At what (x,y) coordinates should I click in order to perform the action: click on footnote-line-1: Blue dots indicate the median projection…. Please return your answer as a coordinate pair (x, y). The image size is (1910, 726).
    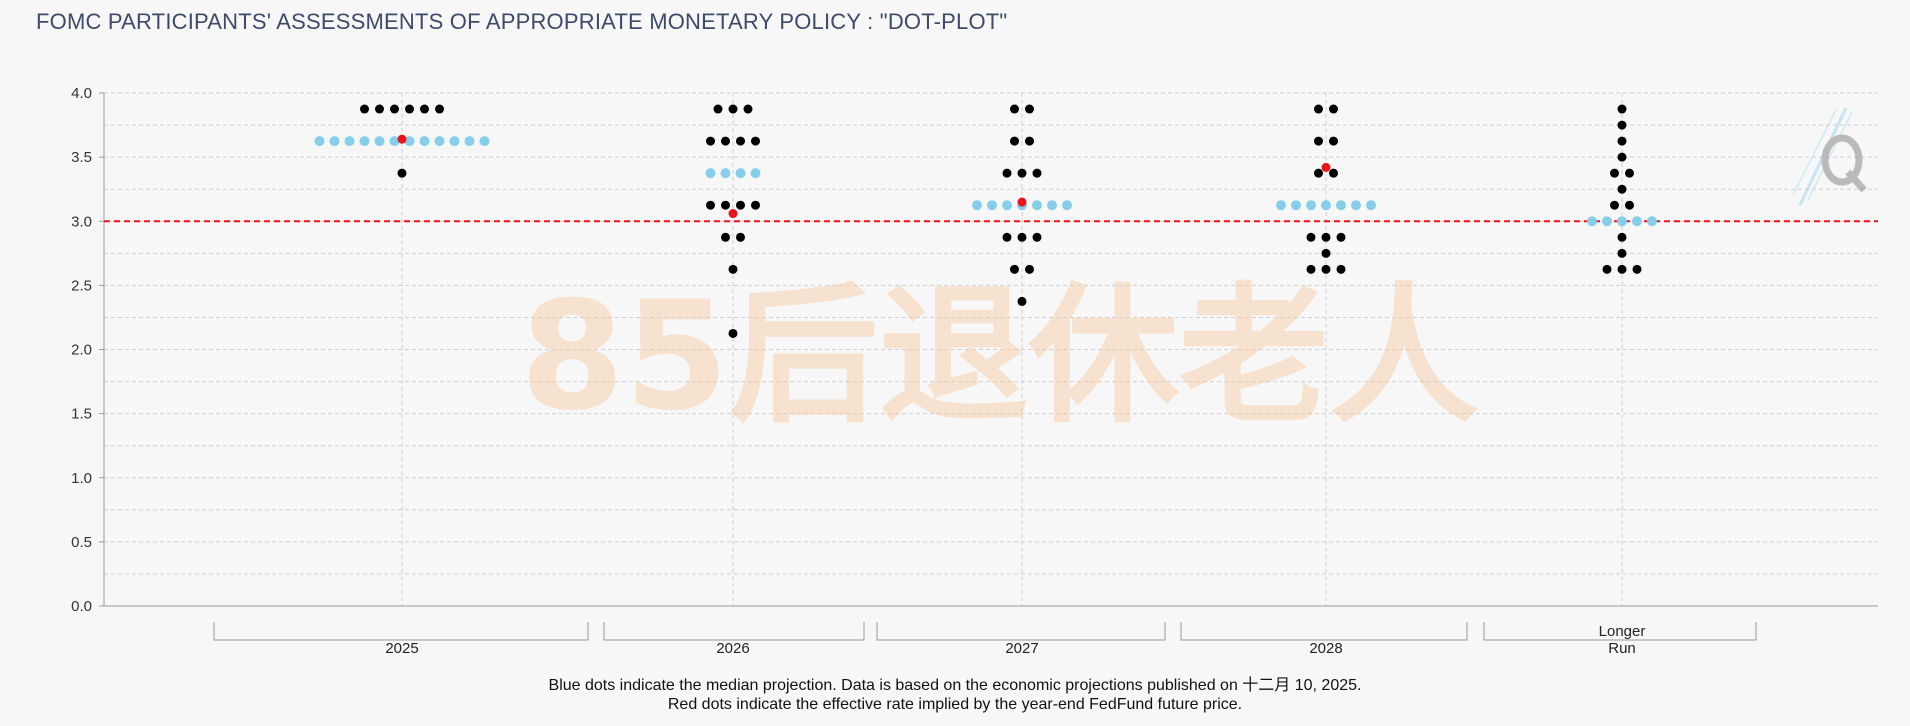
    Looking at the image, I should click on (955, 685).